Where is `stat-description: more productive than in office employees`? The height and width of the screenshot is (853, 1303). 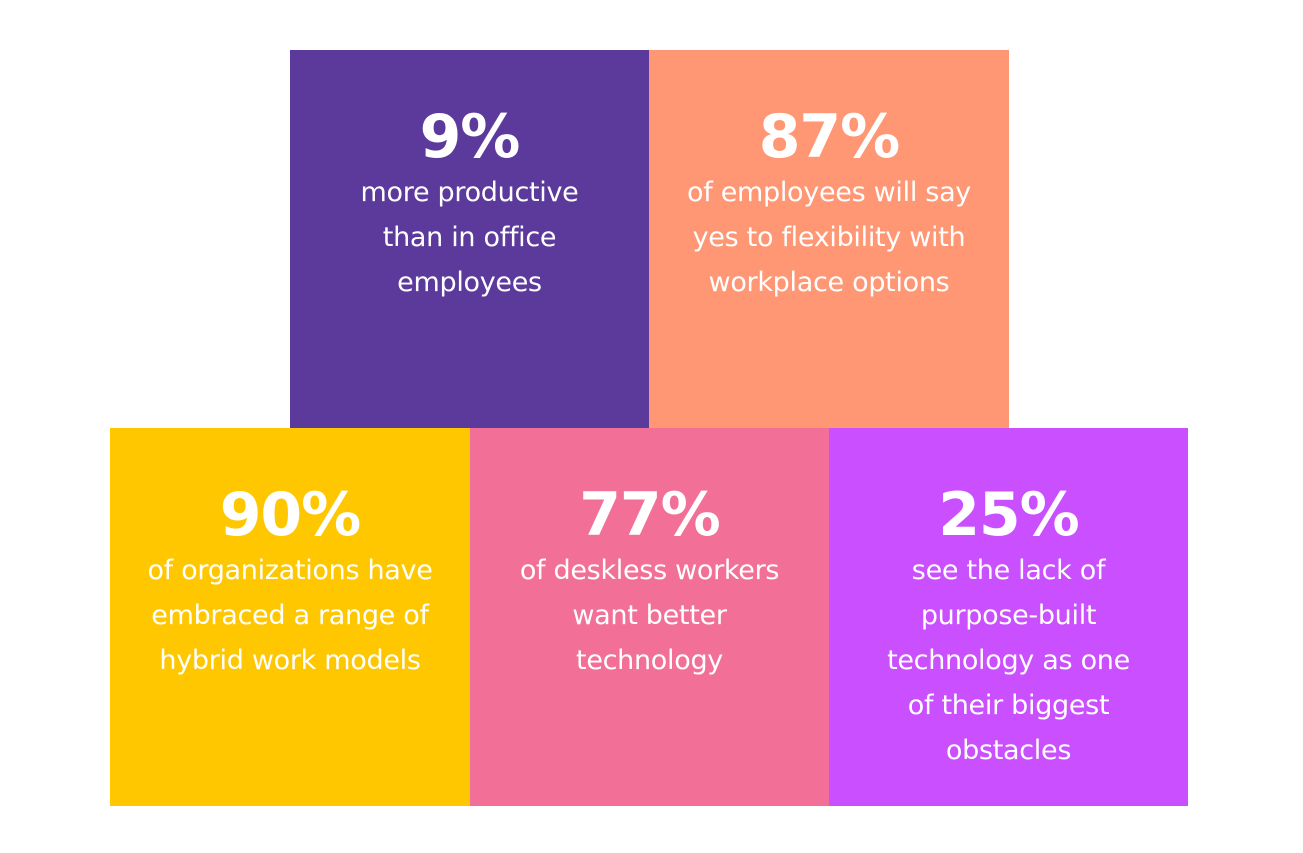
stat-description: more productive than in office employees is located at coordinates (469, 237).